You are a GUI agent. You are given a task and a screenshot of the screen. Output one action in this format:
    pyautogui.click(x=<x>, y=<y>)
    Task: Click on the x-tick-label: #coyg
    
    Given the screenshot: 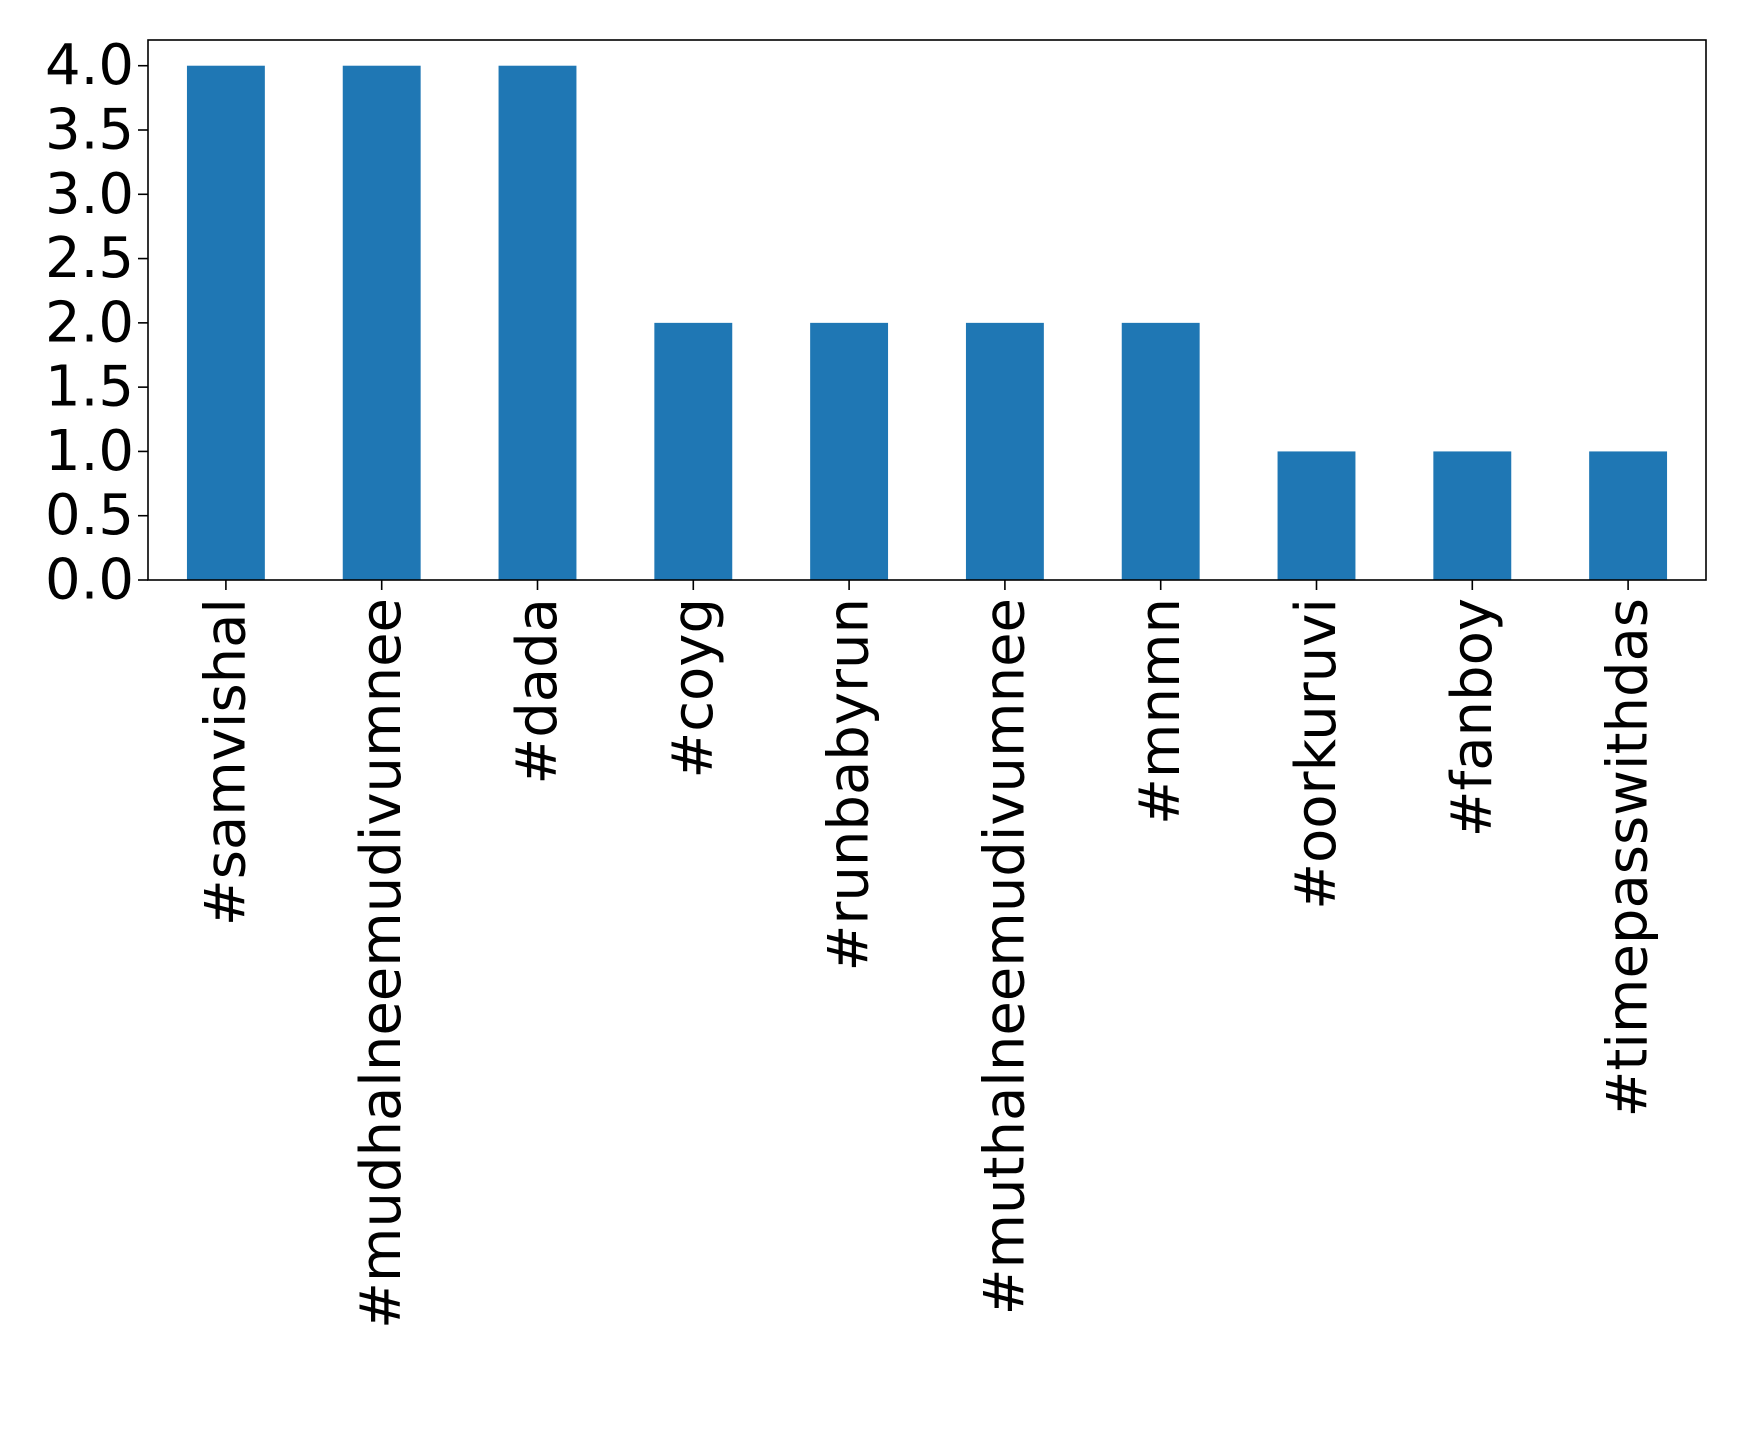 What is the action you would take?
    pyautogui.click(x=693, y=688)
    